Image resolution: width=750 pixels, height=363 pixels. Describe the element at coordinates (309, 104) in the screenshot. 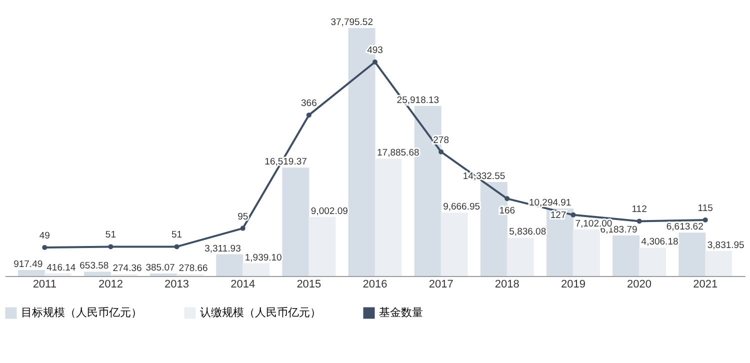

I see `data-label: 366` at that location.